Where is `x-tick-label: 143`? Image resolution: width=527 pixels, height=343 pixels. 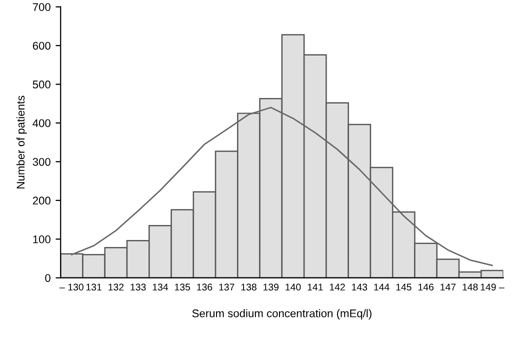 x-tick-label: 143 is located at coordinates (360, 287).